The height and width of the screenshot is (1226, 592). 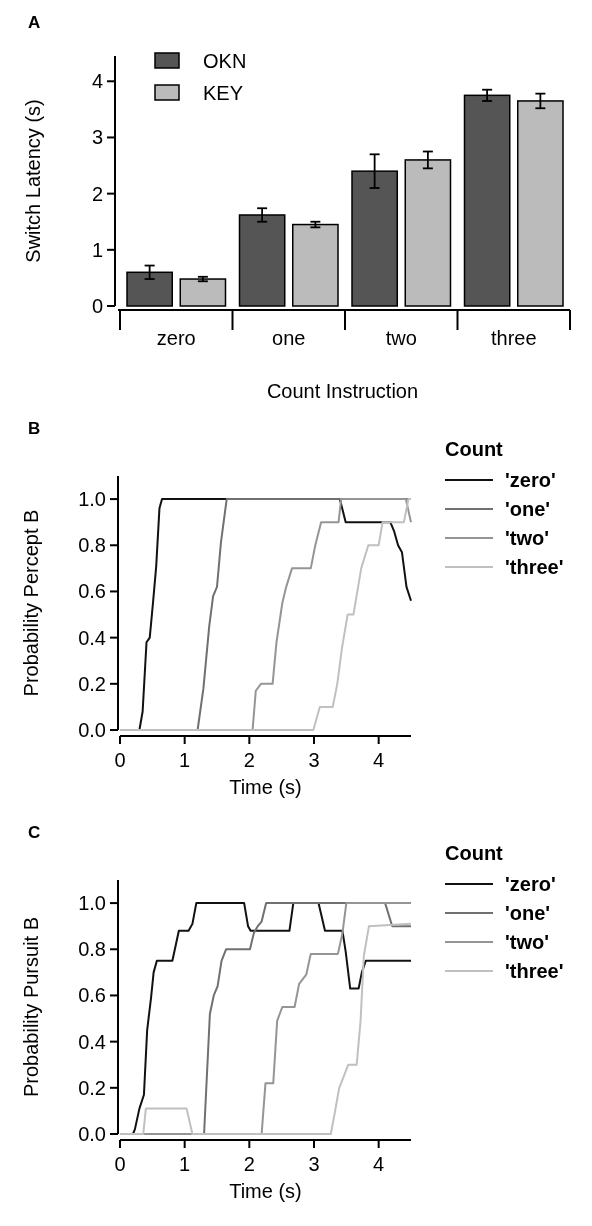 I want to click on x-tick-label: three, so click(x=513, y=338).